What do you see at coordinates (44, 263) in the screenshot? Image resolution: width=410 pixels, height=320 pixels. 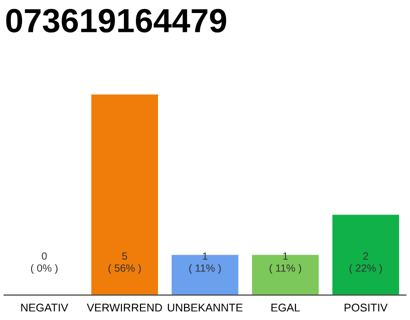 I see `data-label: 0 ( 0% )` at bounding box center [44, 263].